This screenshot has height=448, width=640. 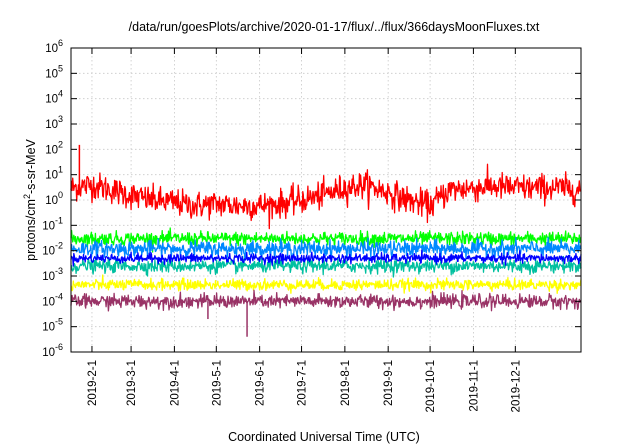 I want to click on x-tick-label: 2019-12-1, so click(x=516, y=386).